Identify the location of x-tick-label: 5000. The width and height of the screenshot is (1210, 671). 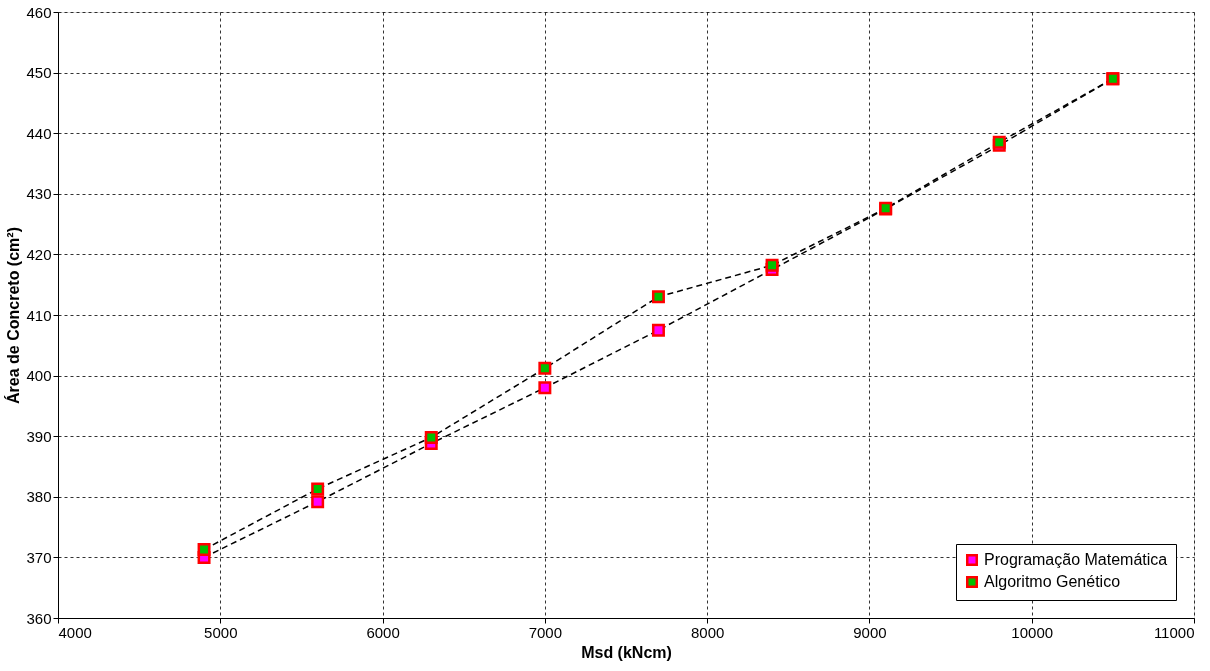
(221, 632).